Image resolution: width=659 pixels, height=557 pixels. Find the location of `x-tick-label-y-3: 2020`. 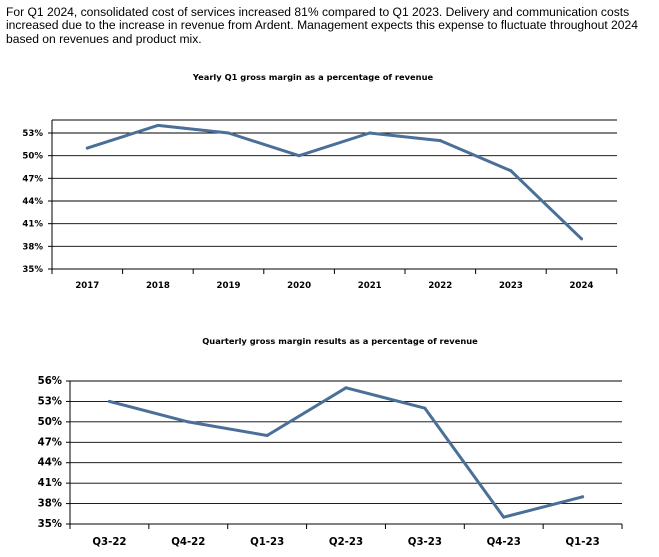

x-tick-label-y-3: 2020 is located at coordinates (299, 286).